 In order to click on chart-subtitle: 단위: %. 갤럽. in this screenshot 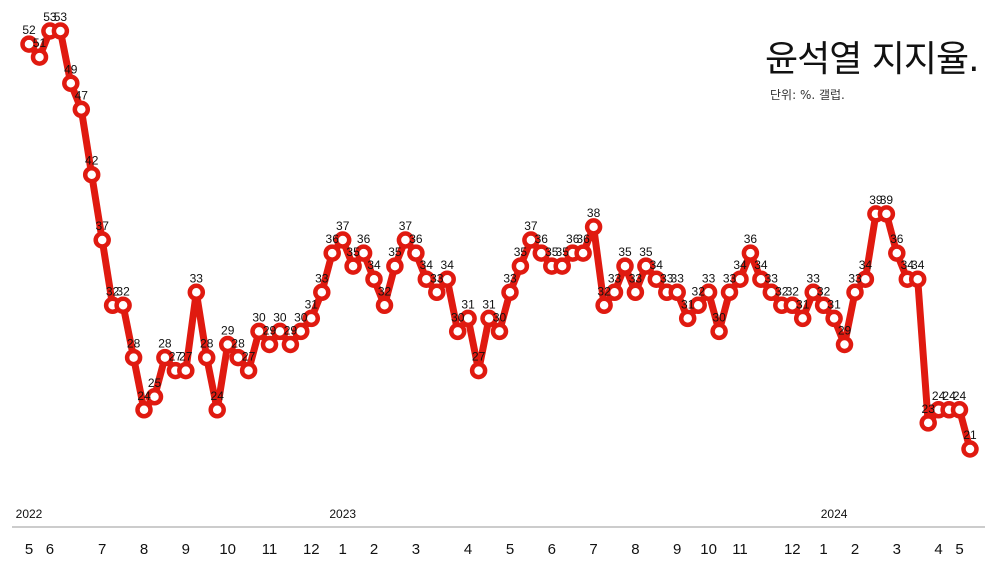, I will do `click(807, 95)`.